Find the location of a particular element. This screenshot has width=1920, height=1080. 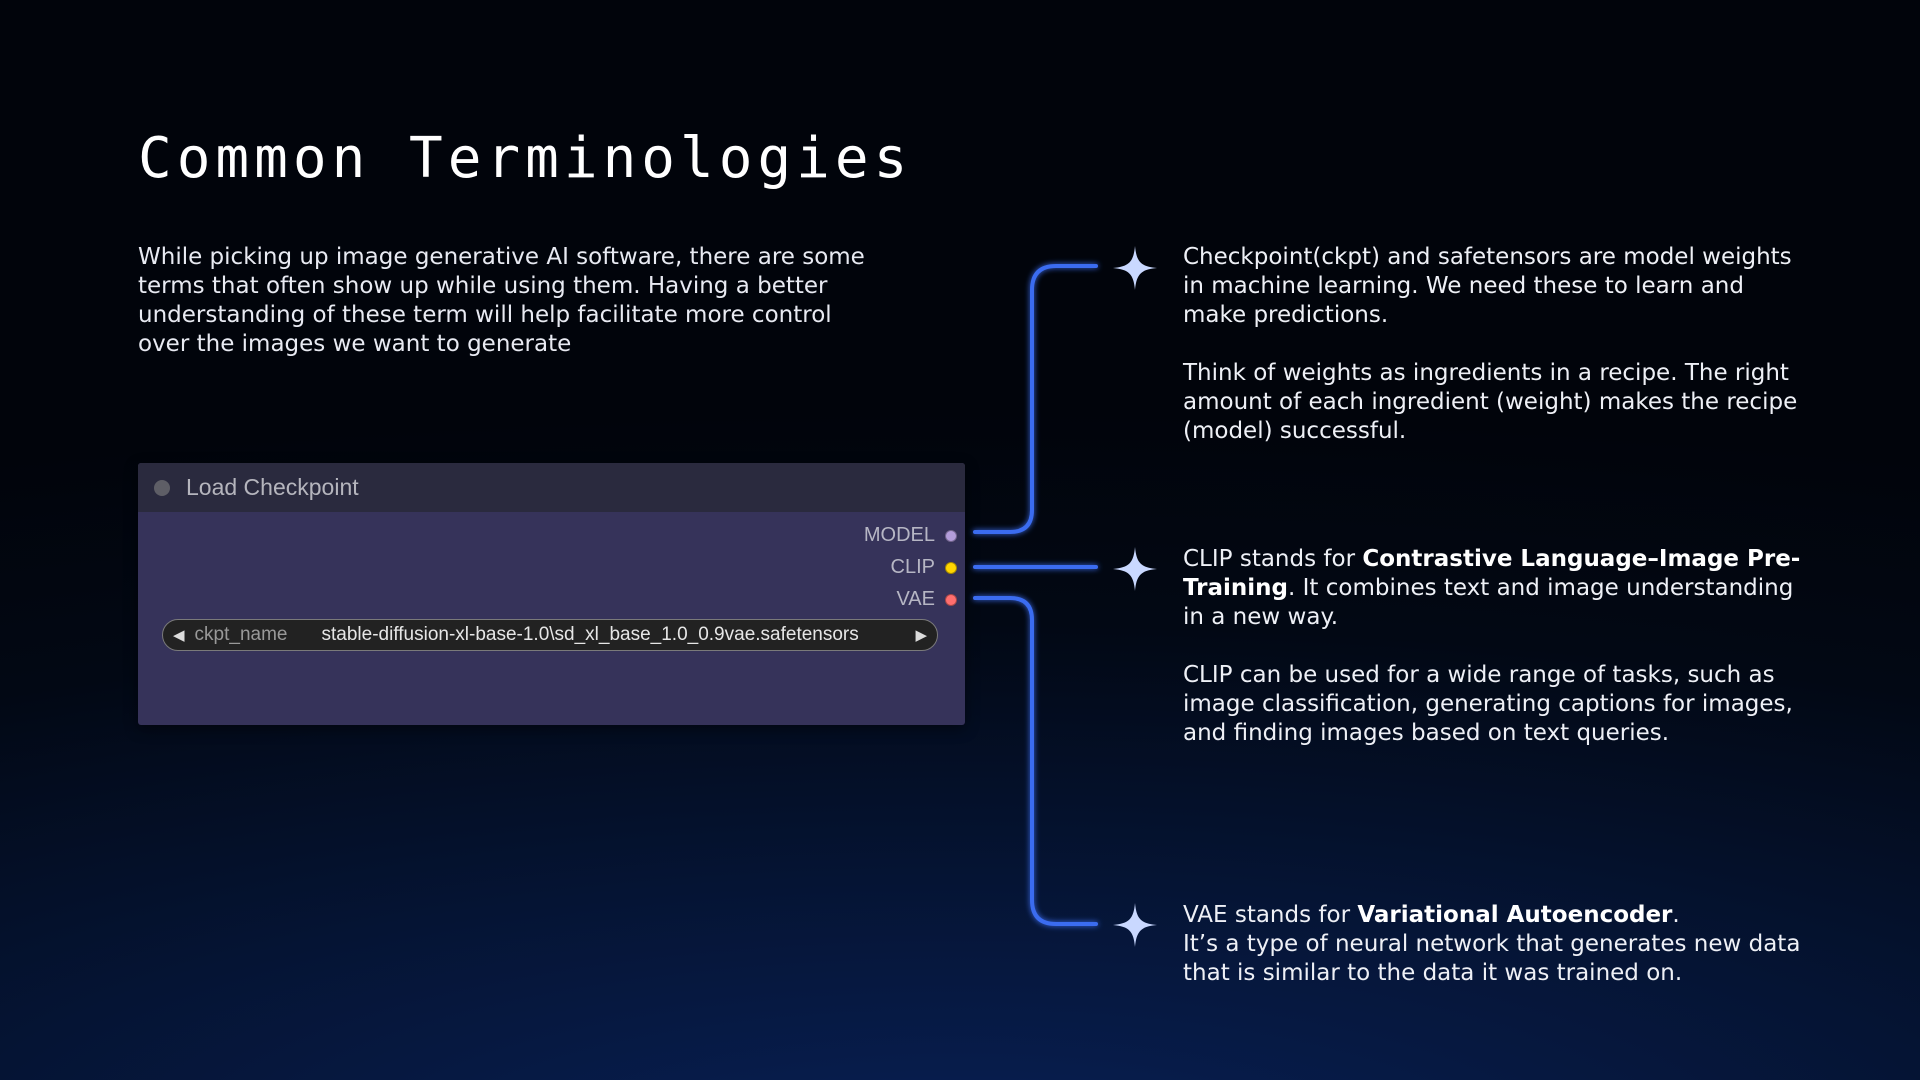

vae-term: Variational Autoencoder is located at coordinates (1515, 915).